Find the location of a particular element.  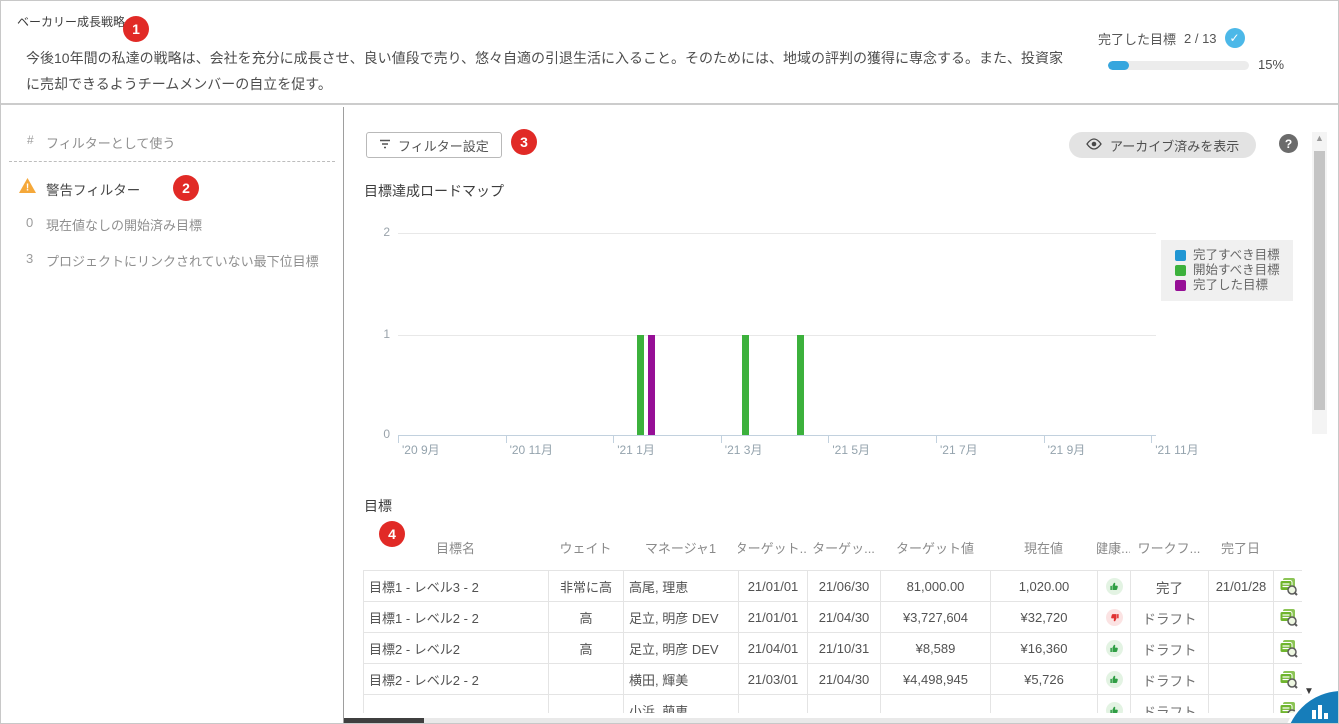

column-header: 現在値 is located at coordinates (1043, 548).